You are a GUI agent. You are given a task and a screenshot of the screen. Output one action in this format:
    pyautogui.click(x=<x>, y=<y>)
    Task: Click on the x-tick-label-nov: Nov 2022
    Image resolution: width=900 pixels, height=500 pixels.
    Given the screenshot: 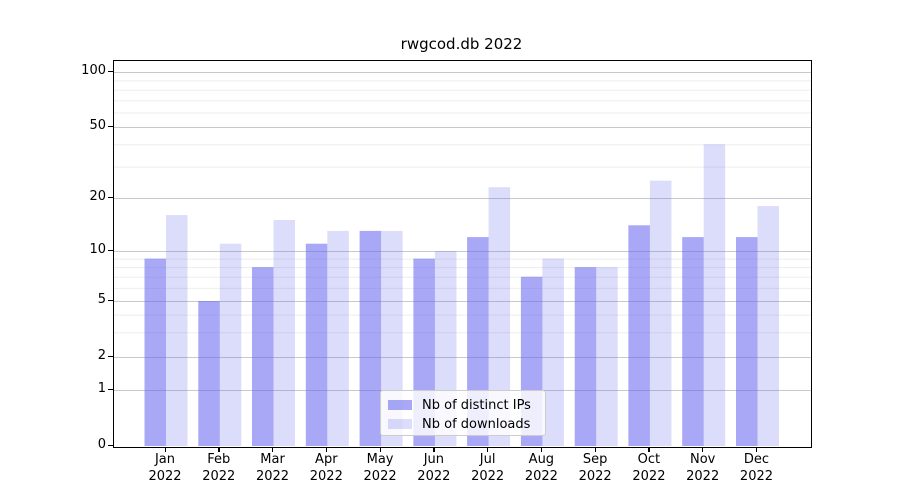 What is the action you would take?
    pyautogui.click(x=703, y=468)
    